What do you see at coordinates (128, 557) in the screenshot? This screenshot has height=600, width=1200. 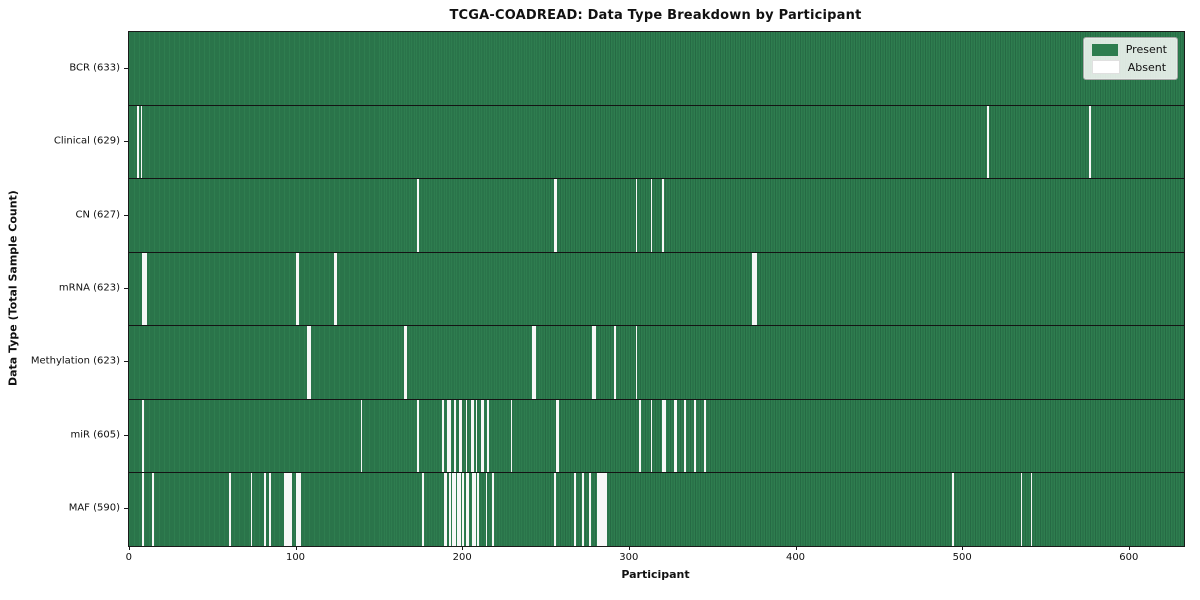 I see `x-tick-label: 0` at bounding box center [128, 557].